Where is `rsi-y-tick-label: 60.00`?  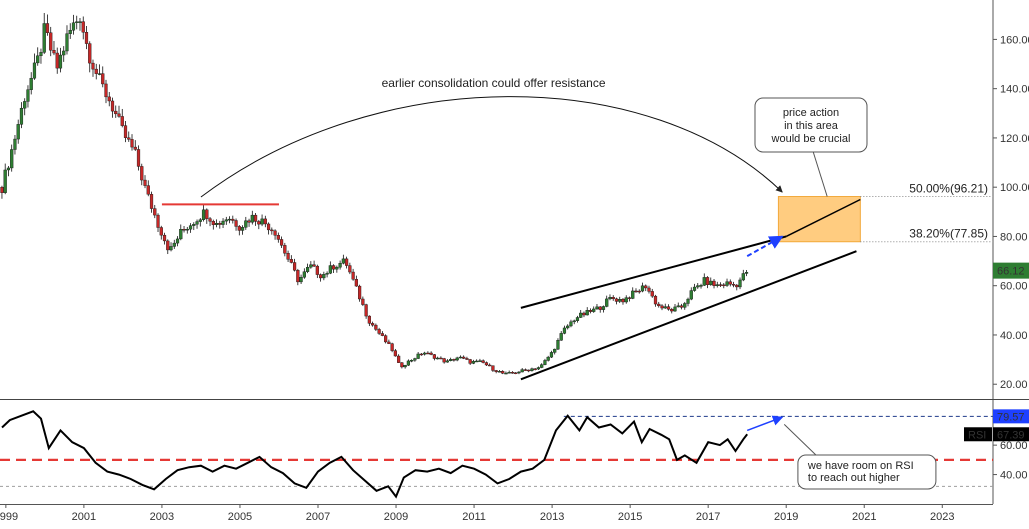 rsi-y-tick-label: 60.00 is located at coordinates (1014, 446).